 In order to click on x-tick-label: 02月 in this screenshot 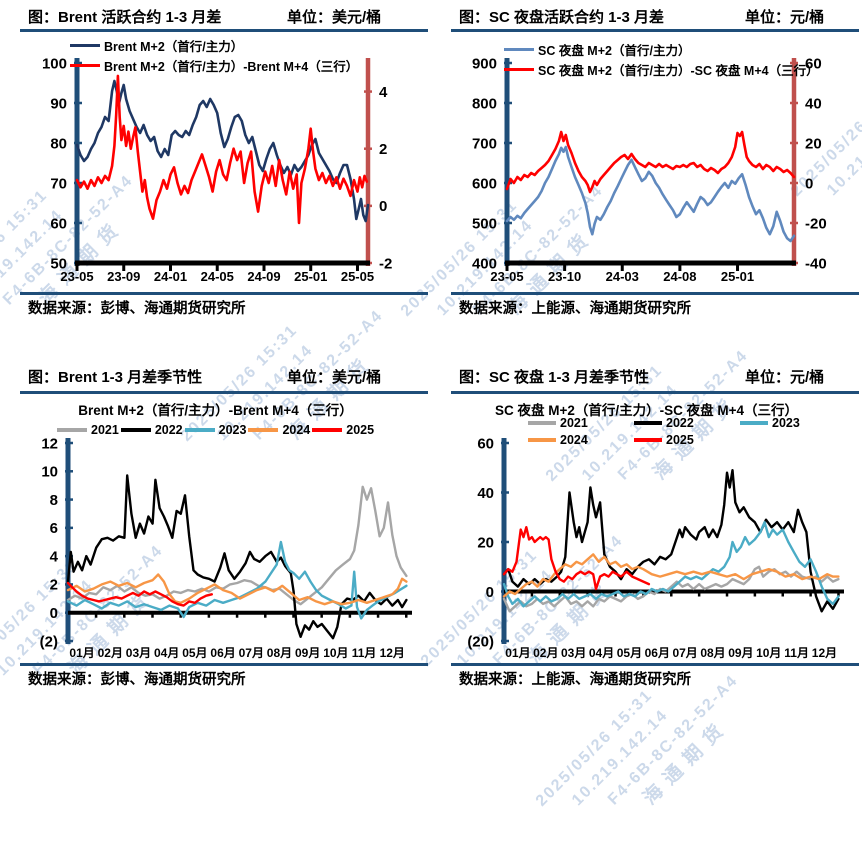, I will do `click(110, 653)`.